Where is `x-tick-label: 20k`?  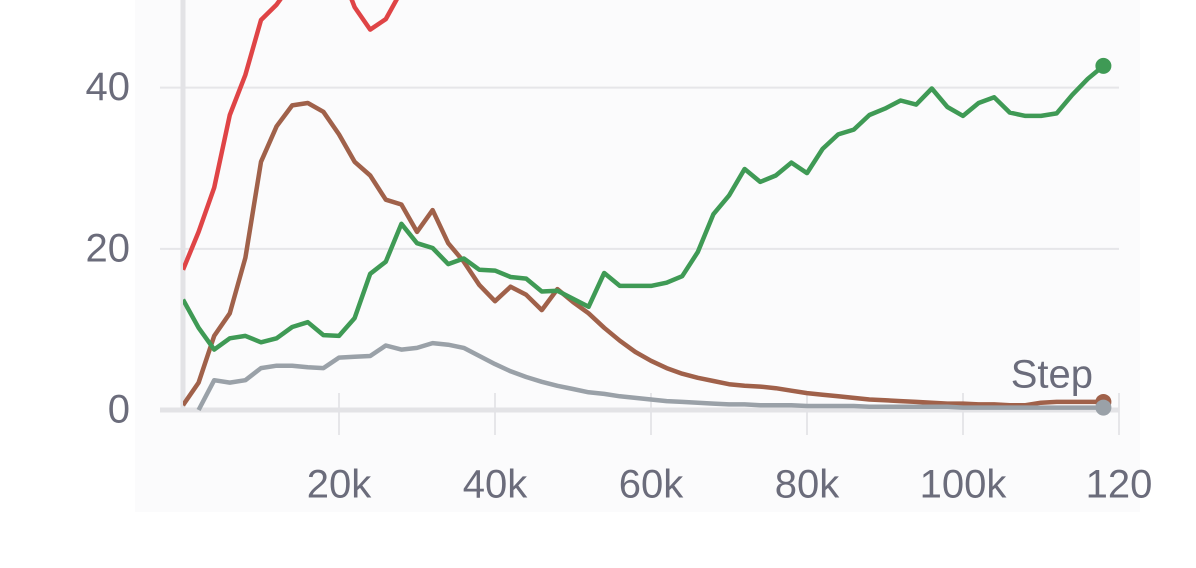 x-tick-label: 20k is located at coordinates (339, 485).